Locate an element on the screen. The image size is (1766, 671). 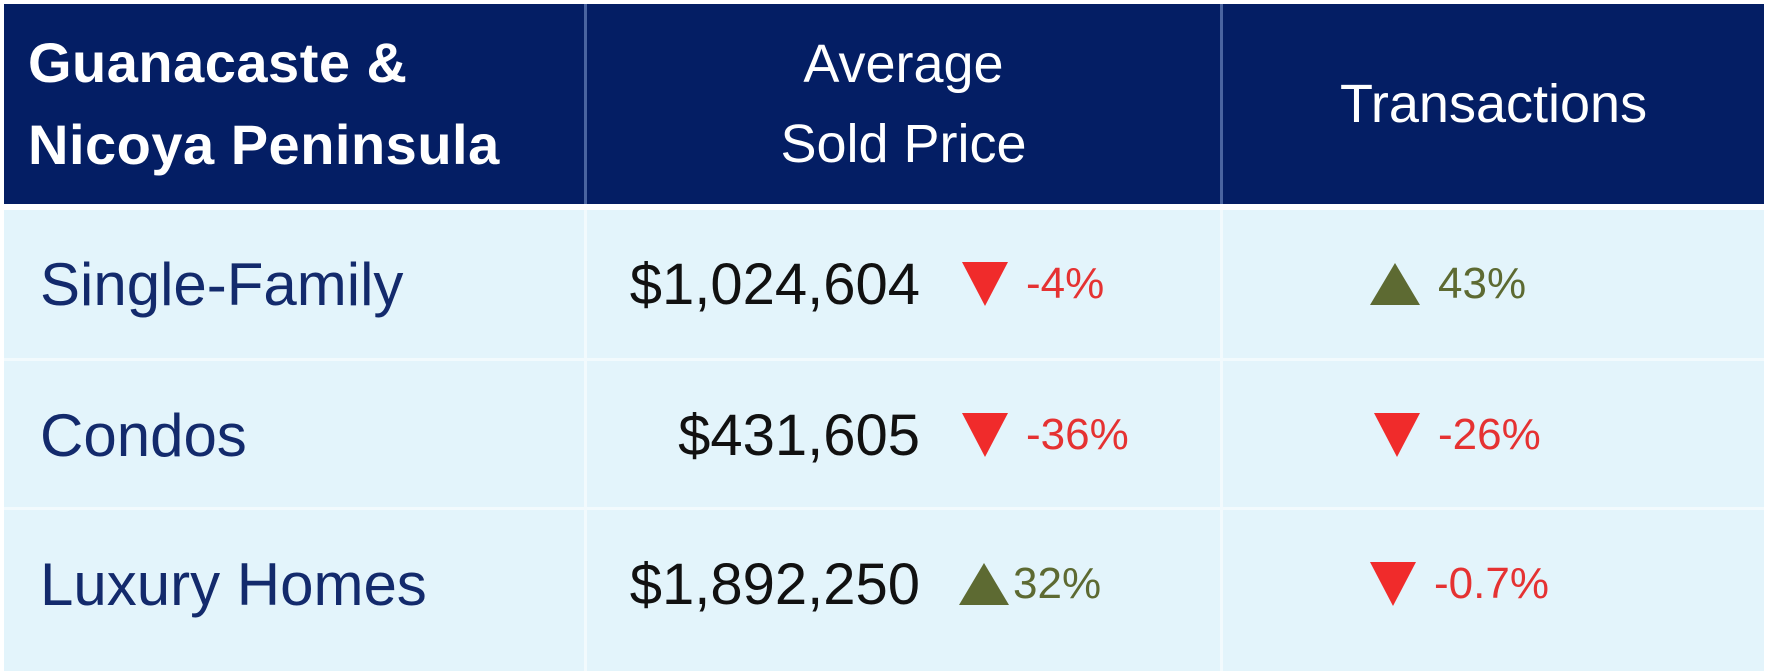
avg-price-value: $1,024,604 is located at coordinates (774, 284).